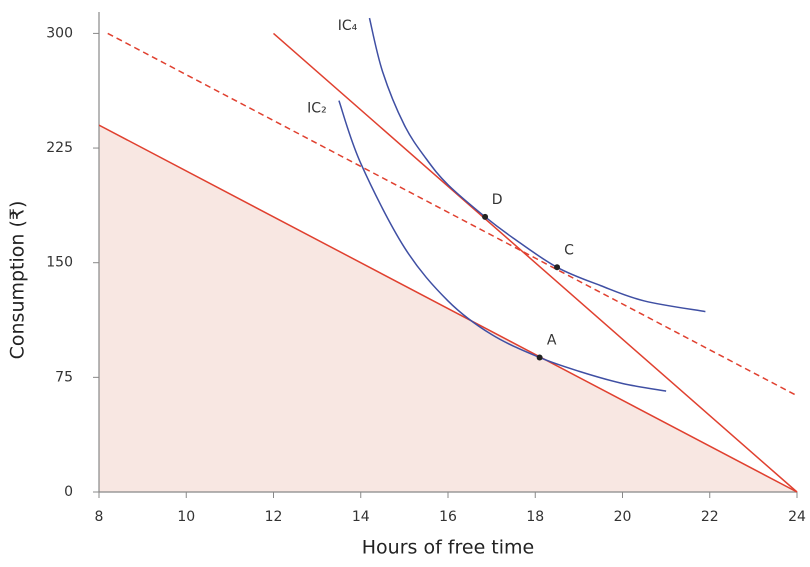  I want to click on y-axis-title: Consumption (₹), so click(18, 280).